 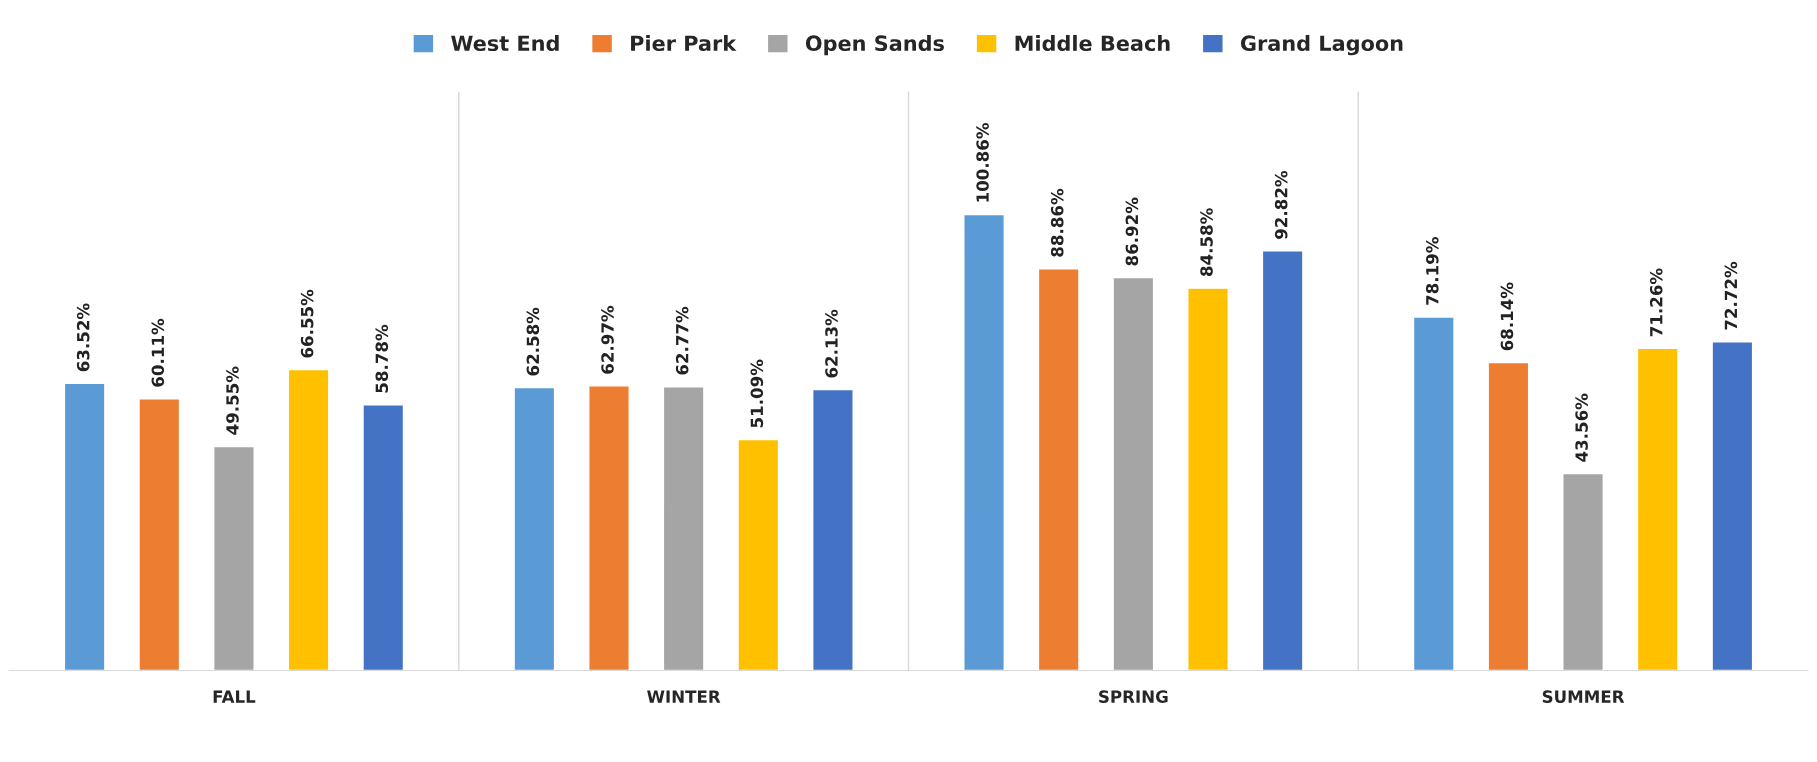 What do you see at coordinates (505, 43) in the screenshot?
I see `legend-label: West End` at bounding box center [505, 43].